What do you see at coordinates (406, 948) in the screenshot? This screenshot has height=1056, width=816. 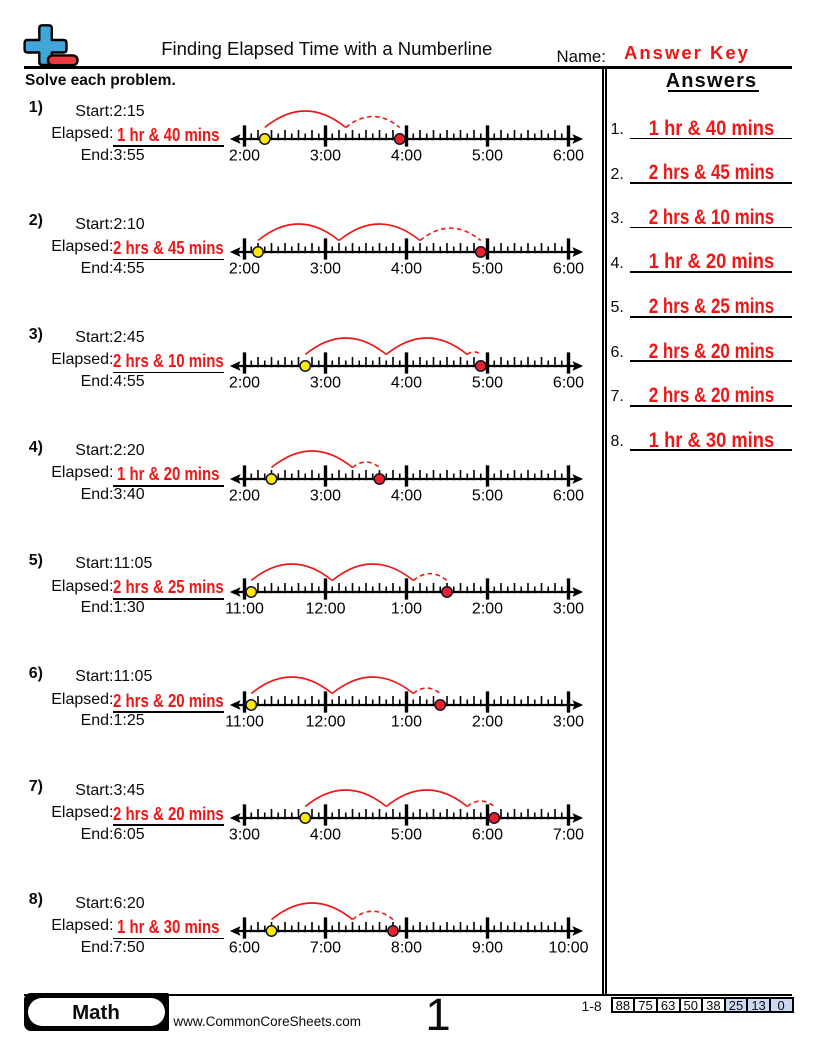 I see `svg-text: 8:00` at bounding box center [406, 948].